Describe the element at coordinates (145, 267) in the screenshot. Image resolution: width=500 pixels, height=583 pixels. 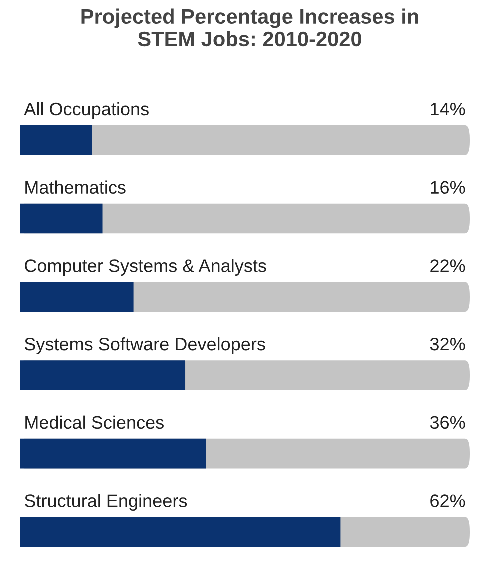
I see `y-tick-label: Computer Systems & Analysts` at that location.